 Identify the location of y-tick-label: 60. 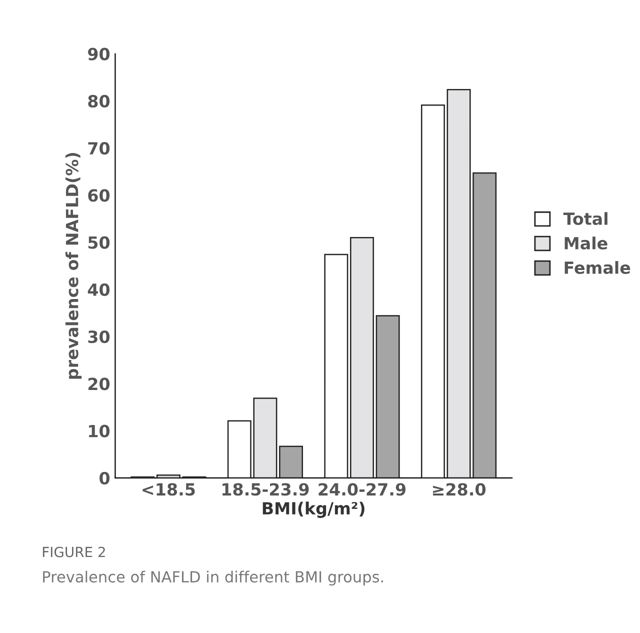
(99, 195).